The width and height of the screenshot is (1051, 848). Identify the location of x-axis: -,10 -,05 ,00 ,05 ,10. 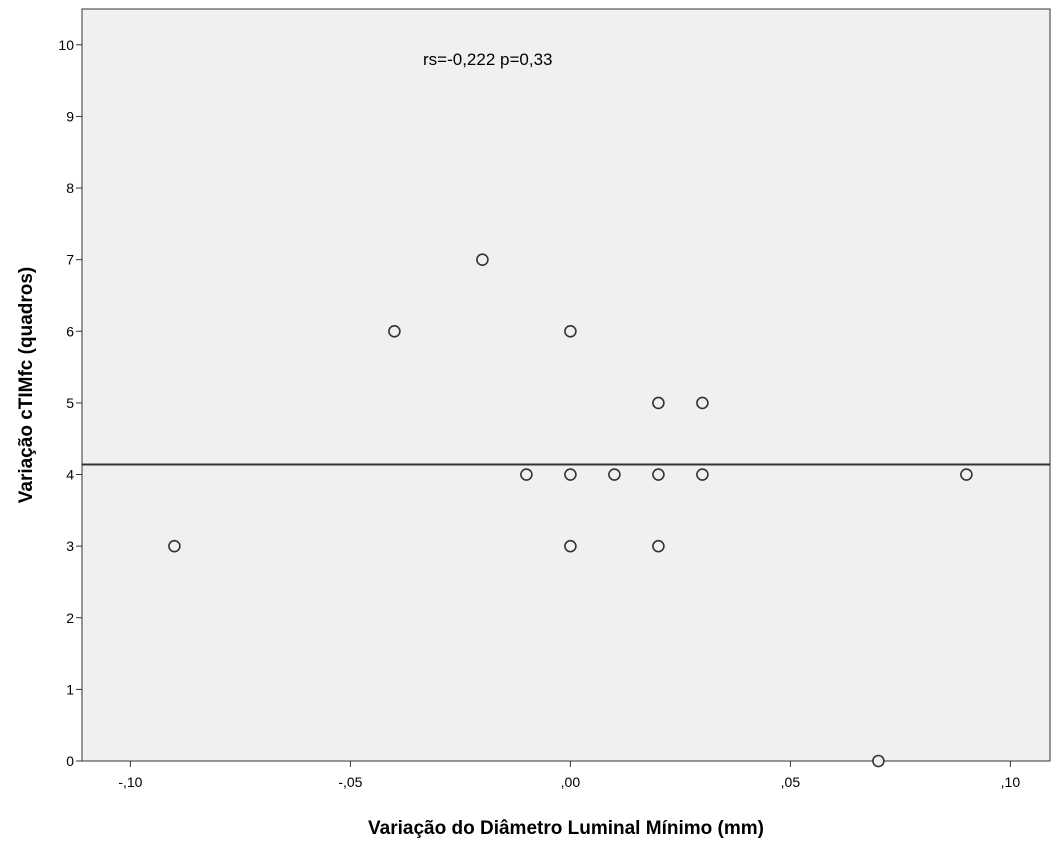
(569, 775).